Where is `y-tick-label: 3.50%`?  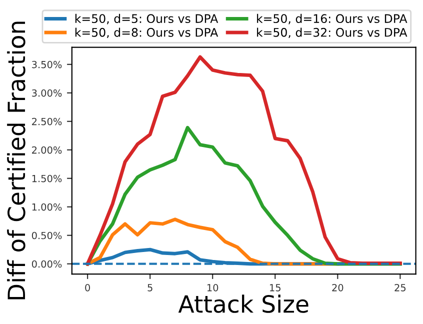
y-tick-label: 3.50% is located at coordinates (47, 64).